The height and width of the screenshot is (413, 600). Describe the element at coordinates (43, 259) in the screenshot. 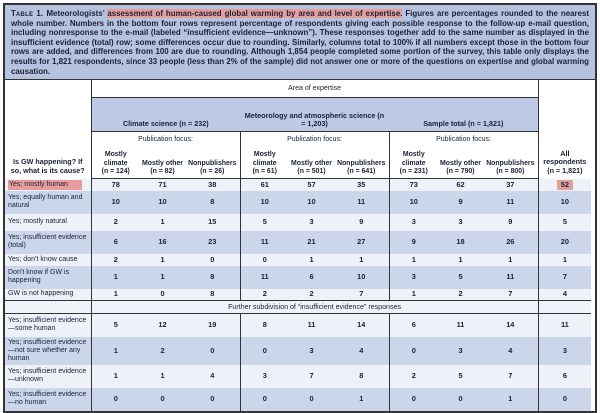

I see `row-label: Yes; don’t know cause` at that location.